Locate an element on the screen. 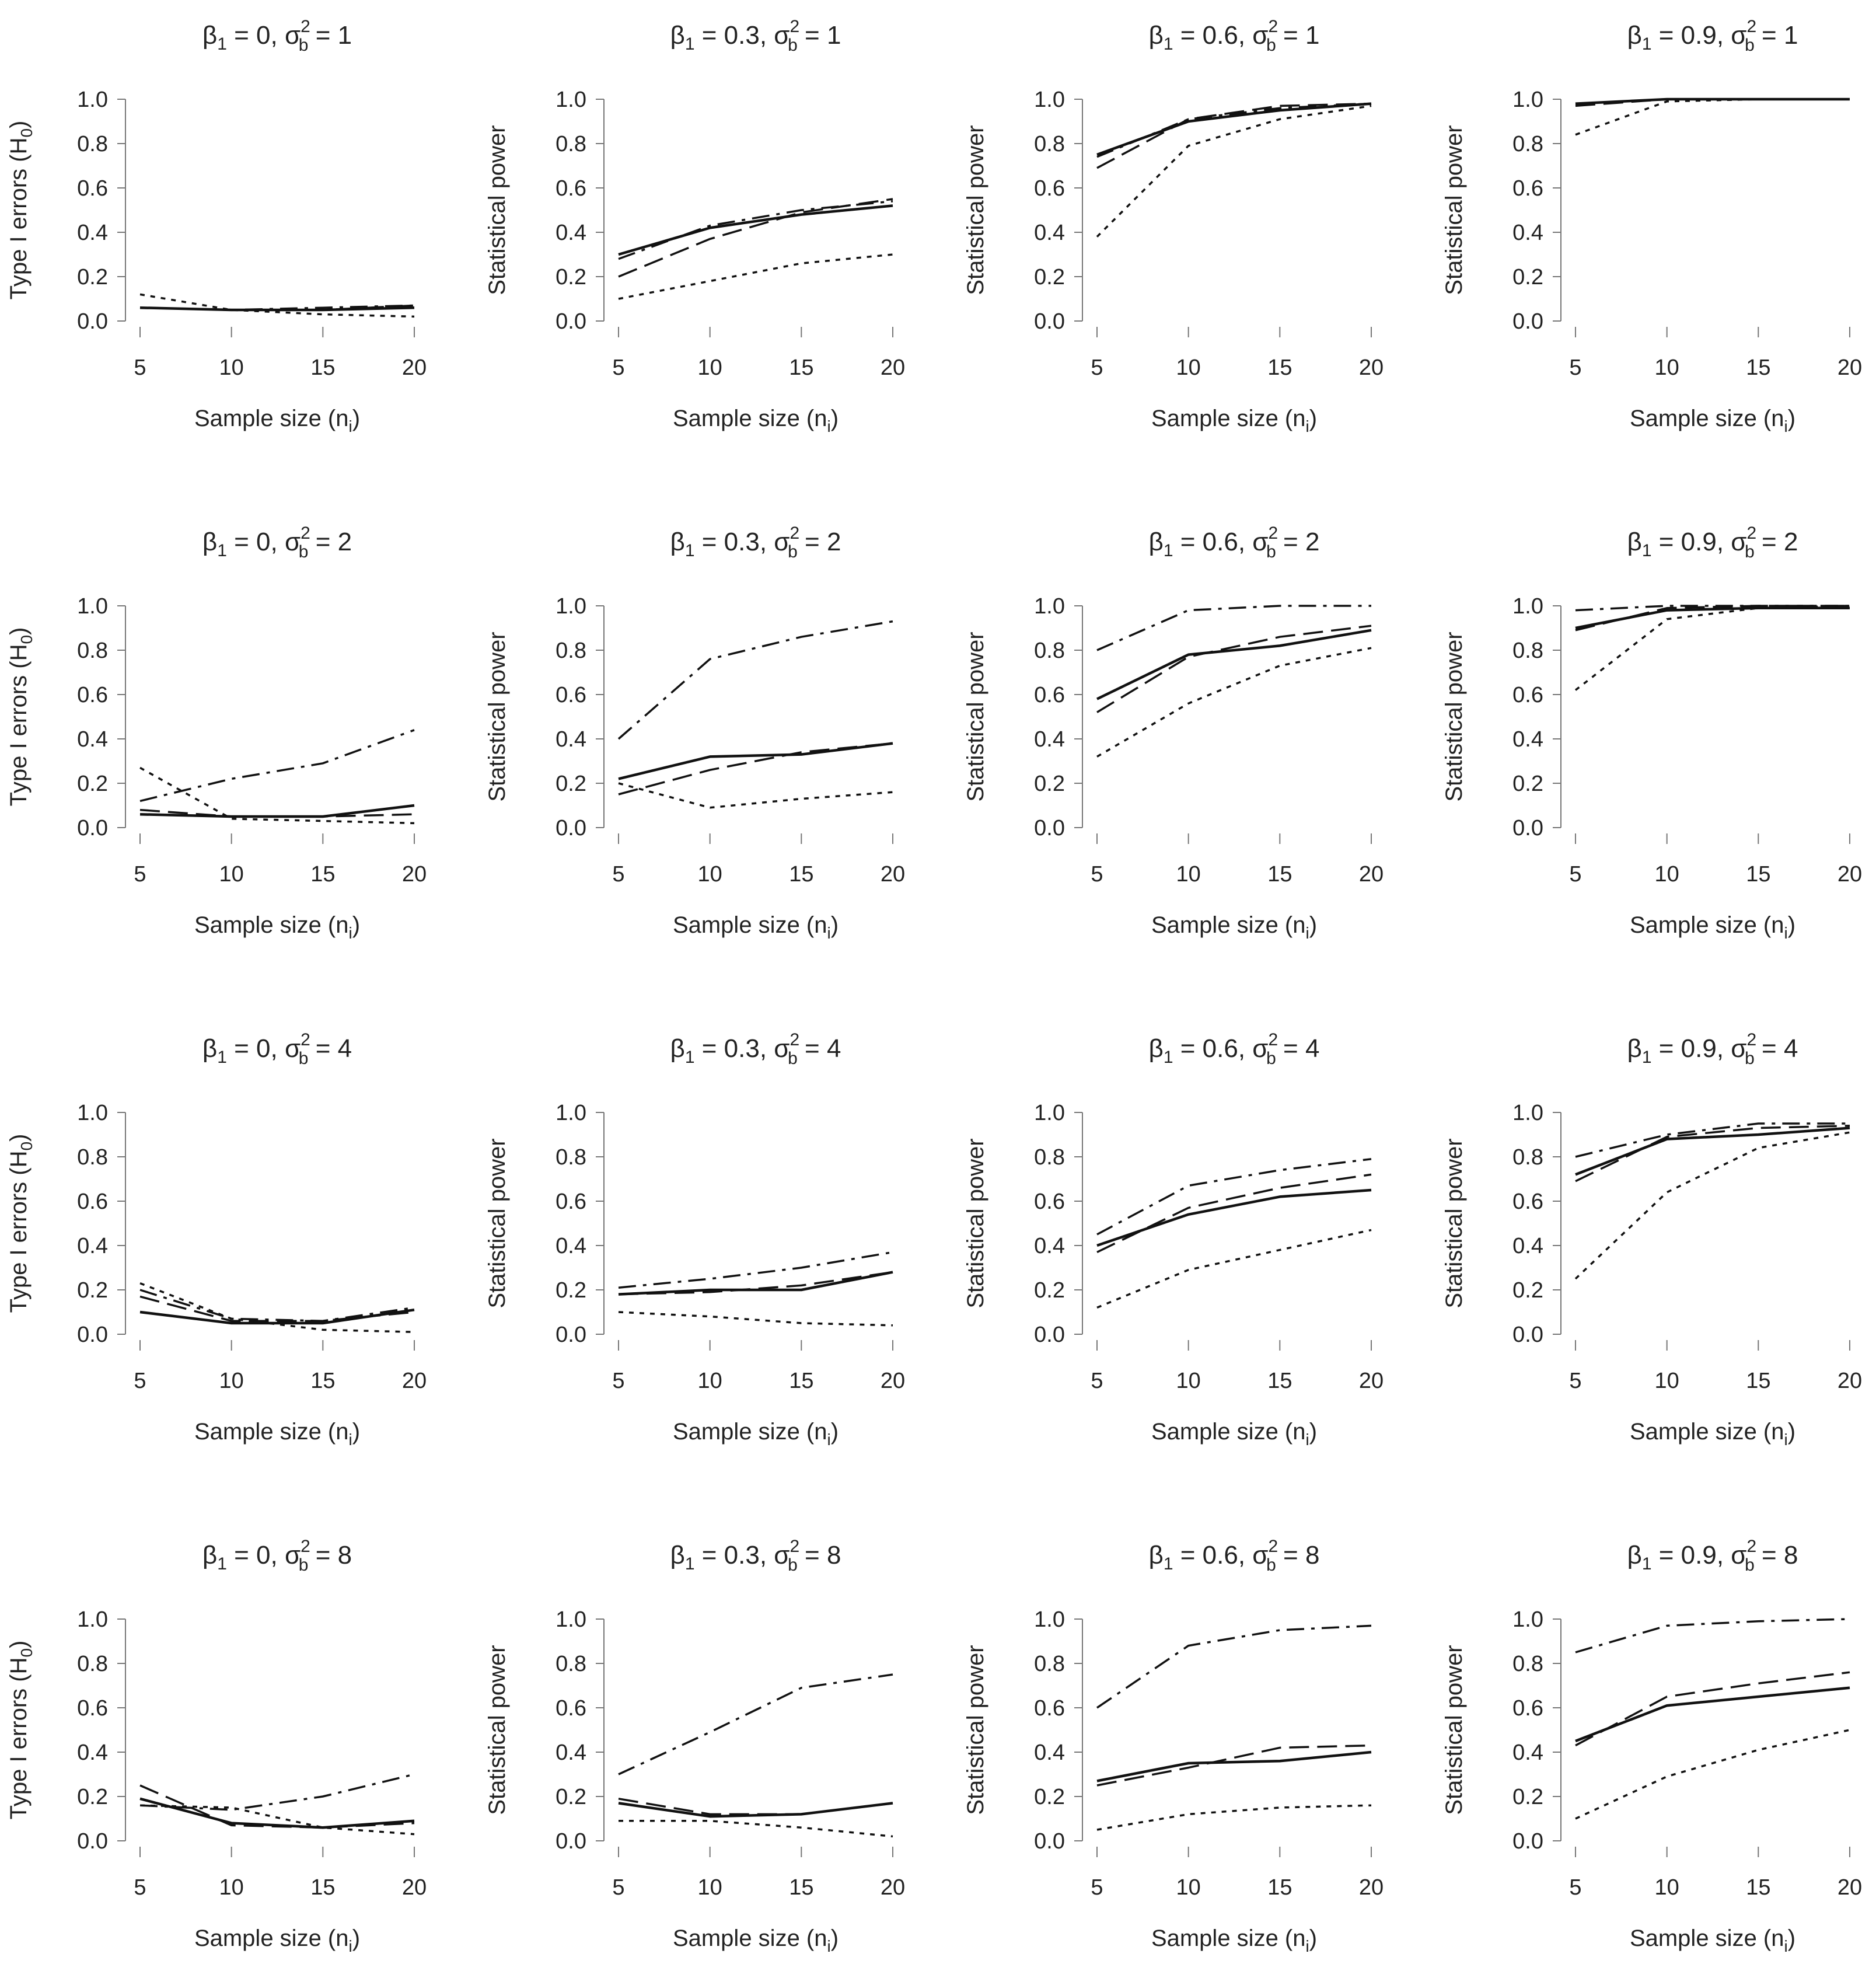  panel-title: β1 = 0.3, σ2 b = 4 is located at coordinates (755, 1049).